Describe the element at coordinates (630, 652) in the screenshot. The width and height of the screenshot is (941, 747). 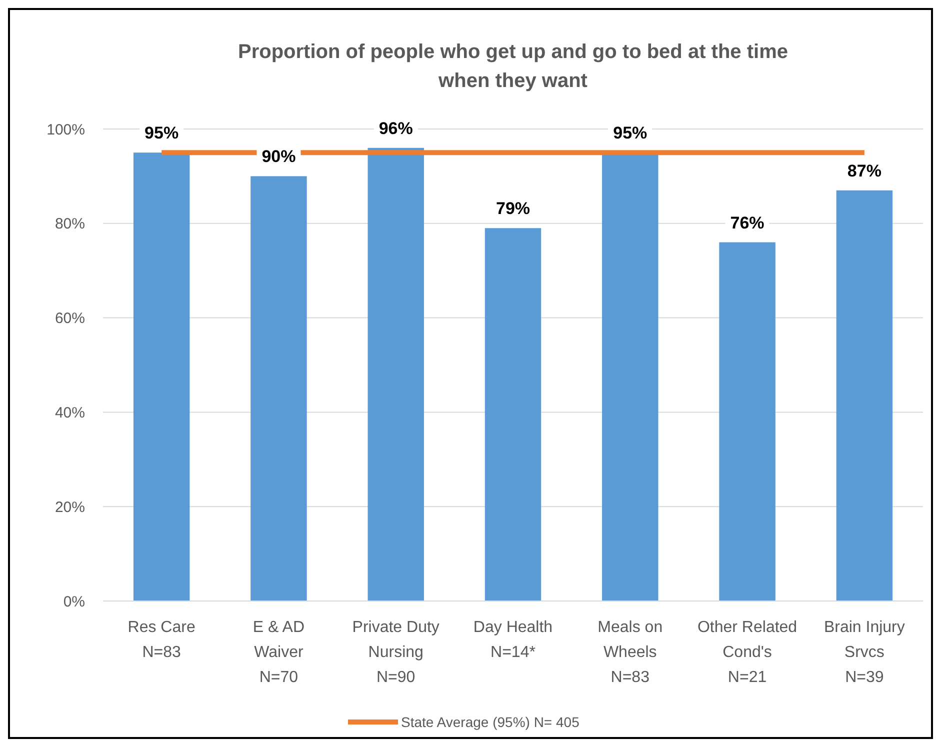
I see `x-tick-label: Meals on Wheels N=83` at that location.